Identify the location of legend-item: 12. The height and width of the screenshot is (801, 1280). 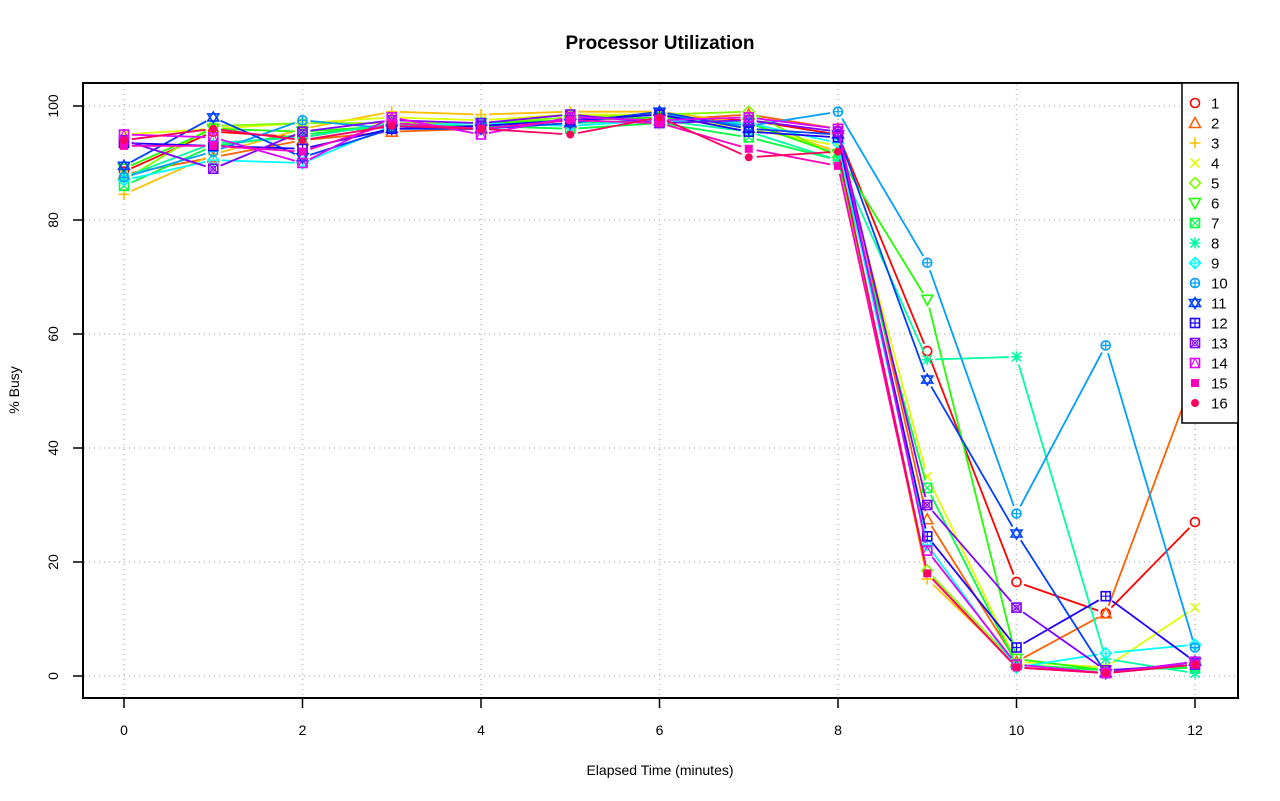
(1208, 324).